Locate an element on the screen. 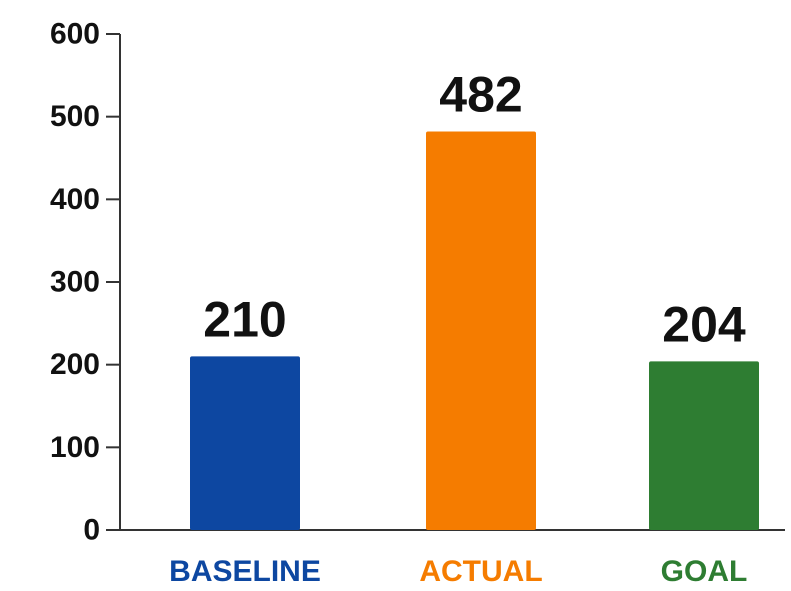 This screenshot has width=791, height=591. y-tick-label: 400 is located at coordinates (75, 199).